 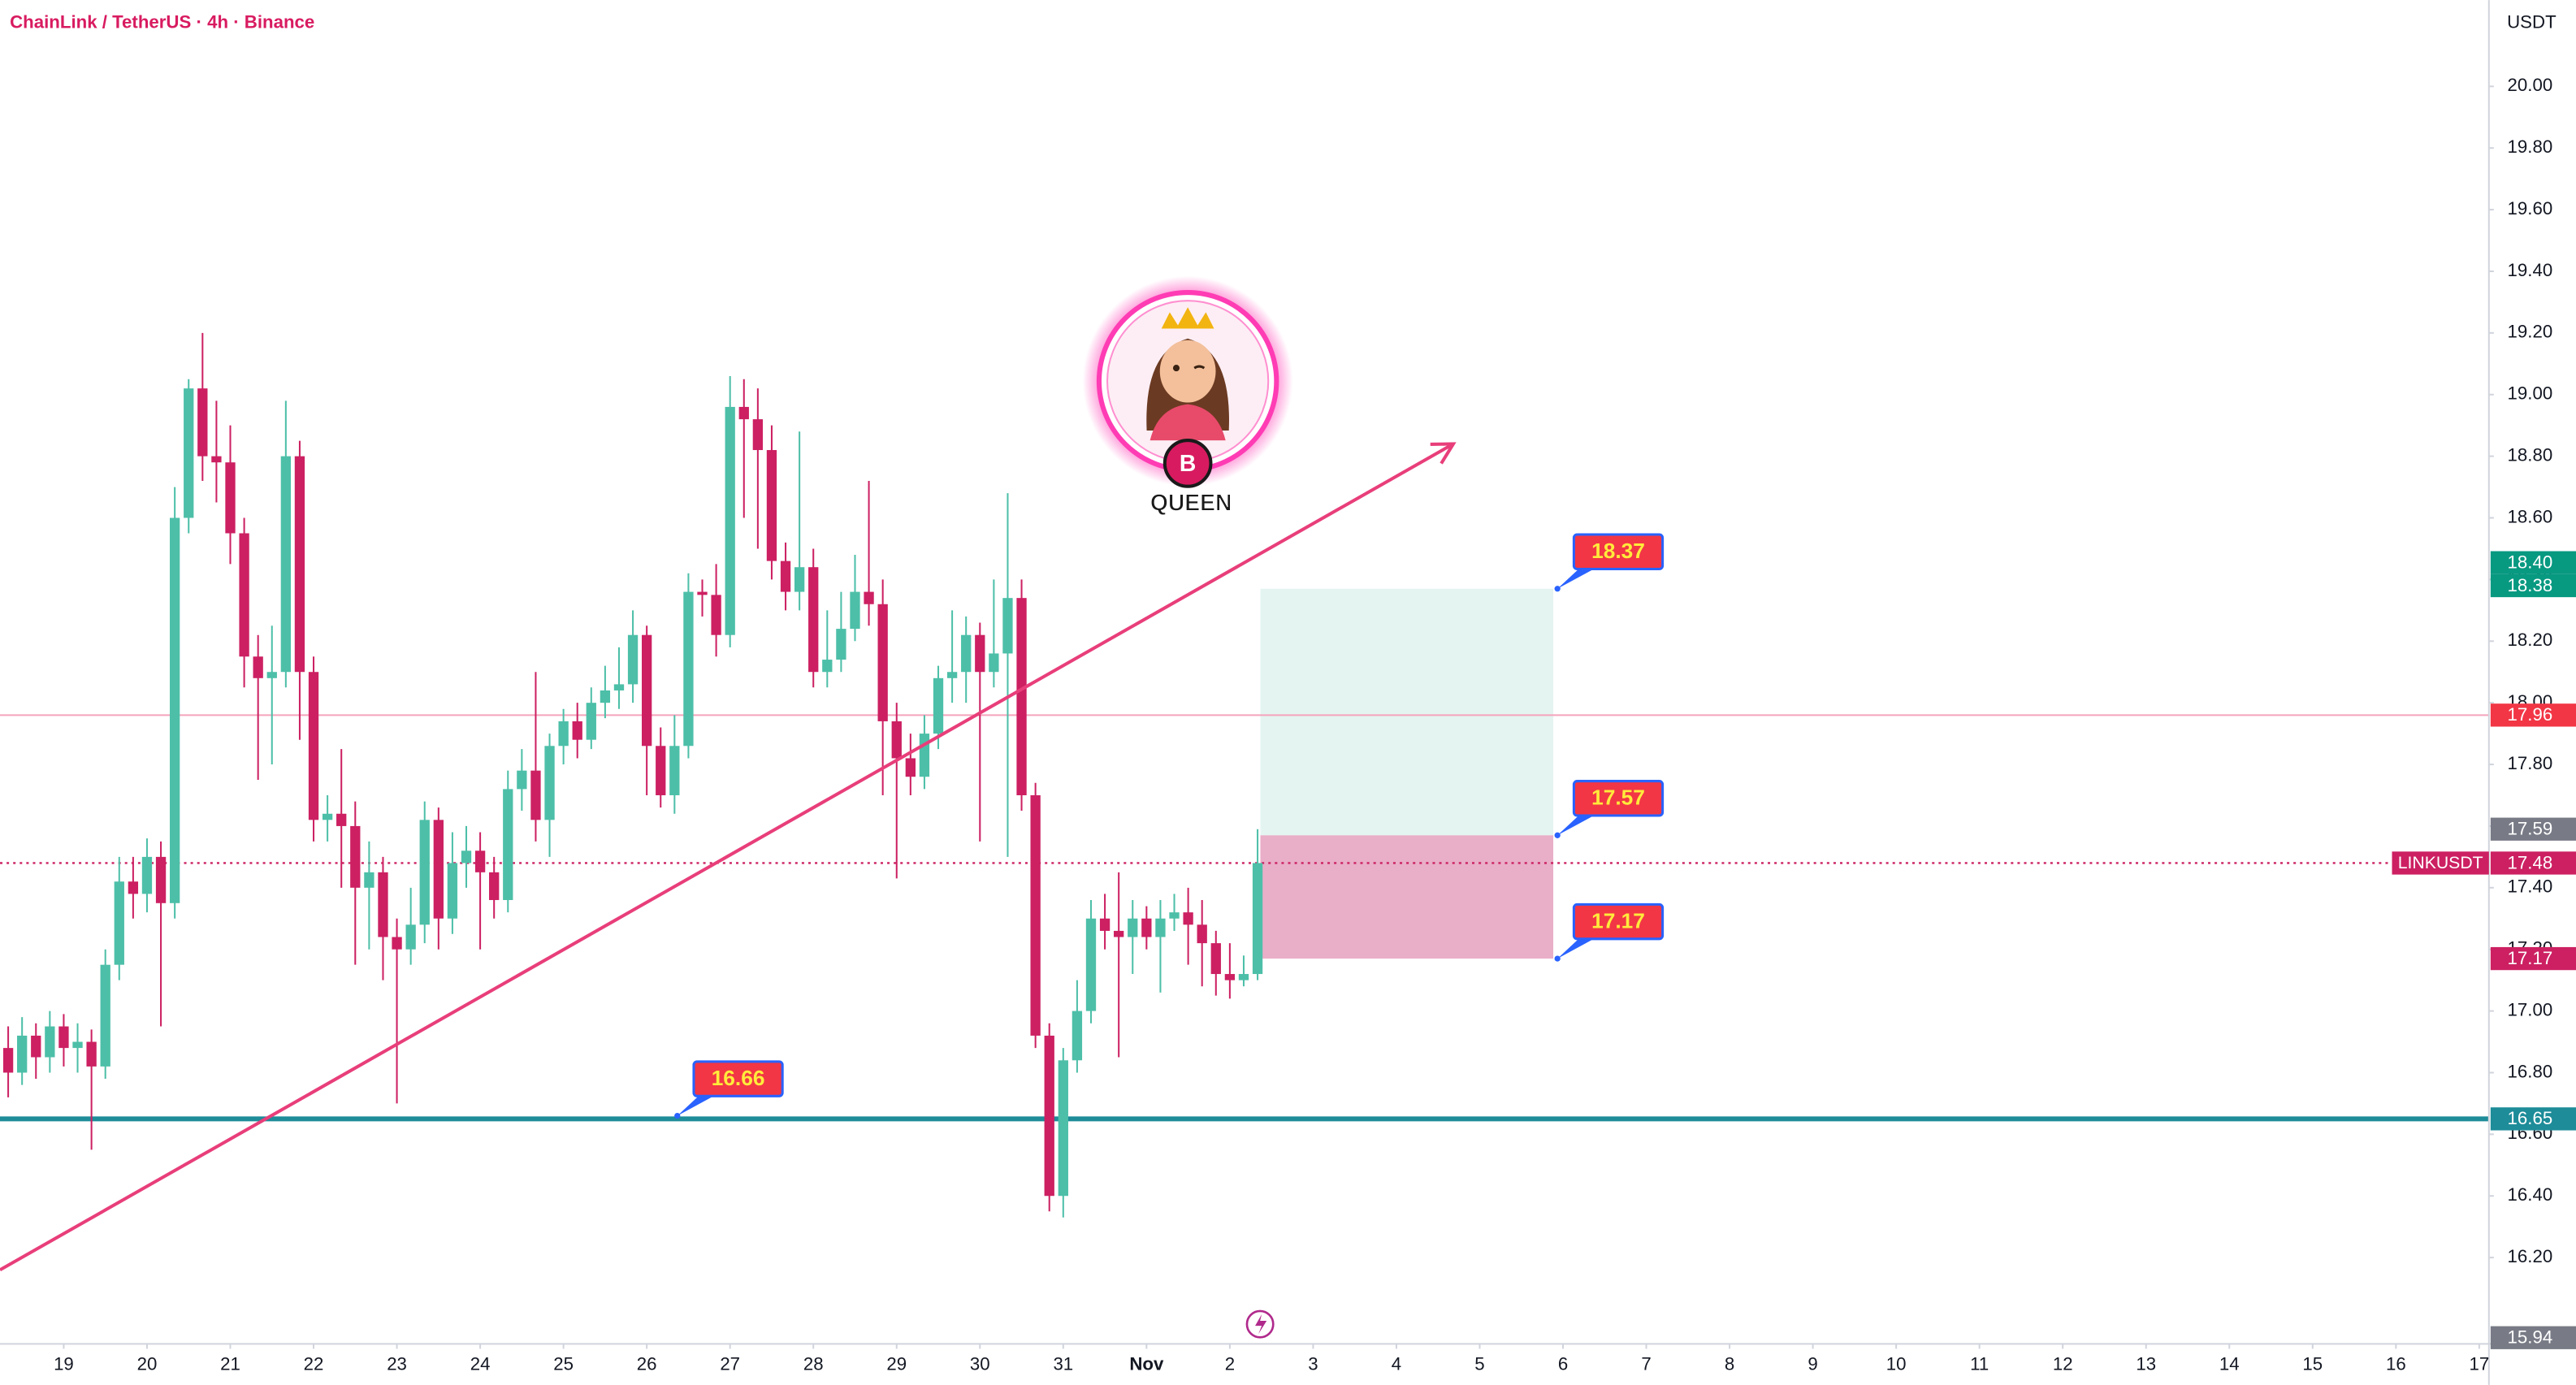 I want to click on x-tick-label: 11, so click(x=1980, y=1364).